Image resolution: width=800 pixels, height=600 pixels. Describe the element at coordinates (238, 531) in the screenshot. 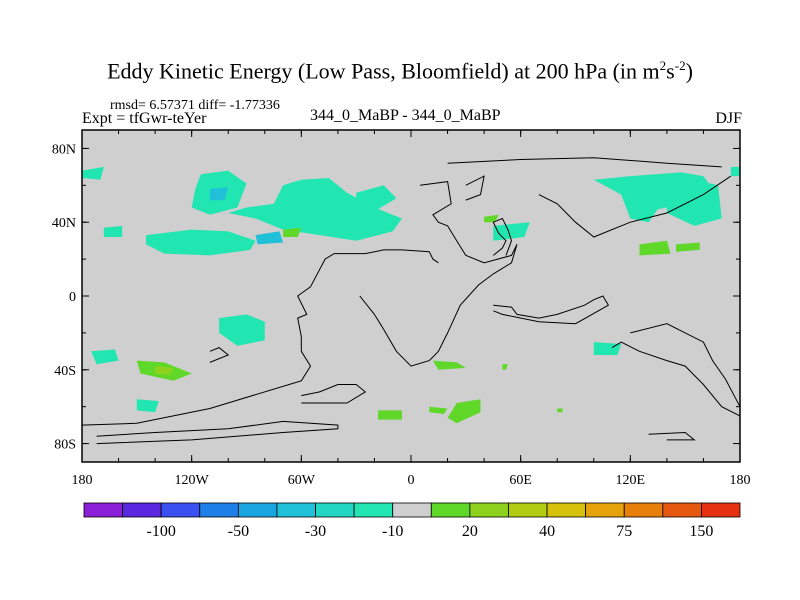

I see `colorbar-label: -50` at that location.